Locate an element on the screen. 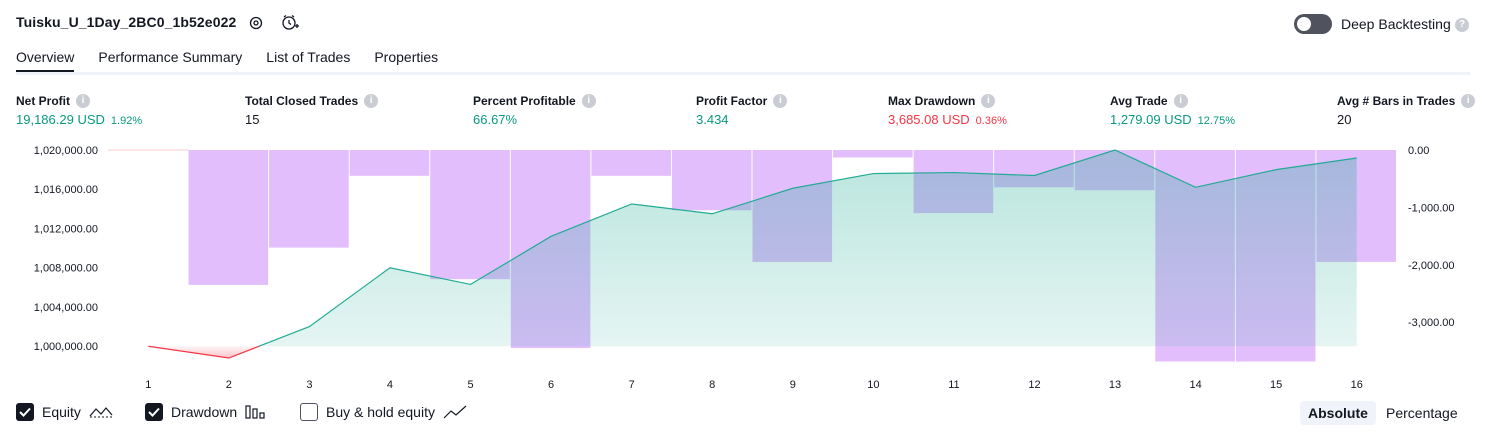  tabs-divider is located at coordinates (743, 73).